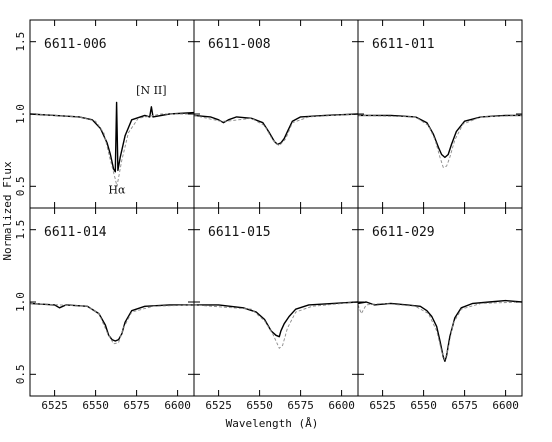 The height and width of the screenshot is (442, 552). I want to click on panel-label: 6611-015, so click(239, 232).